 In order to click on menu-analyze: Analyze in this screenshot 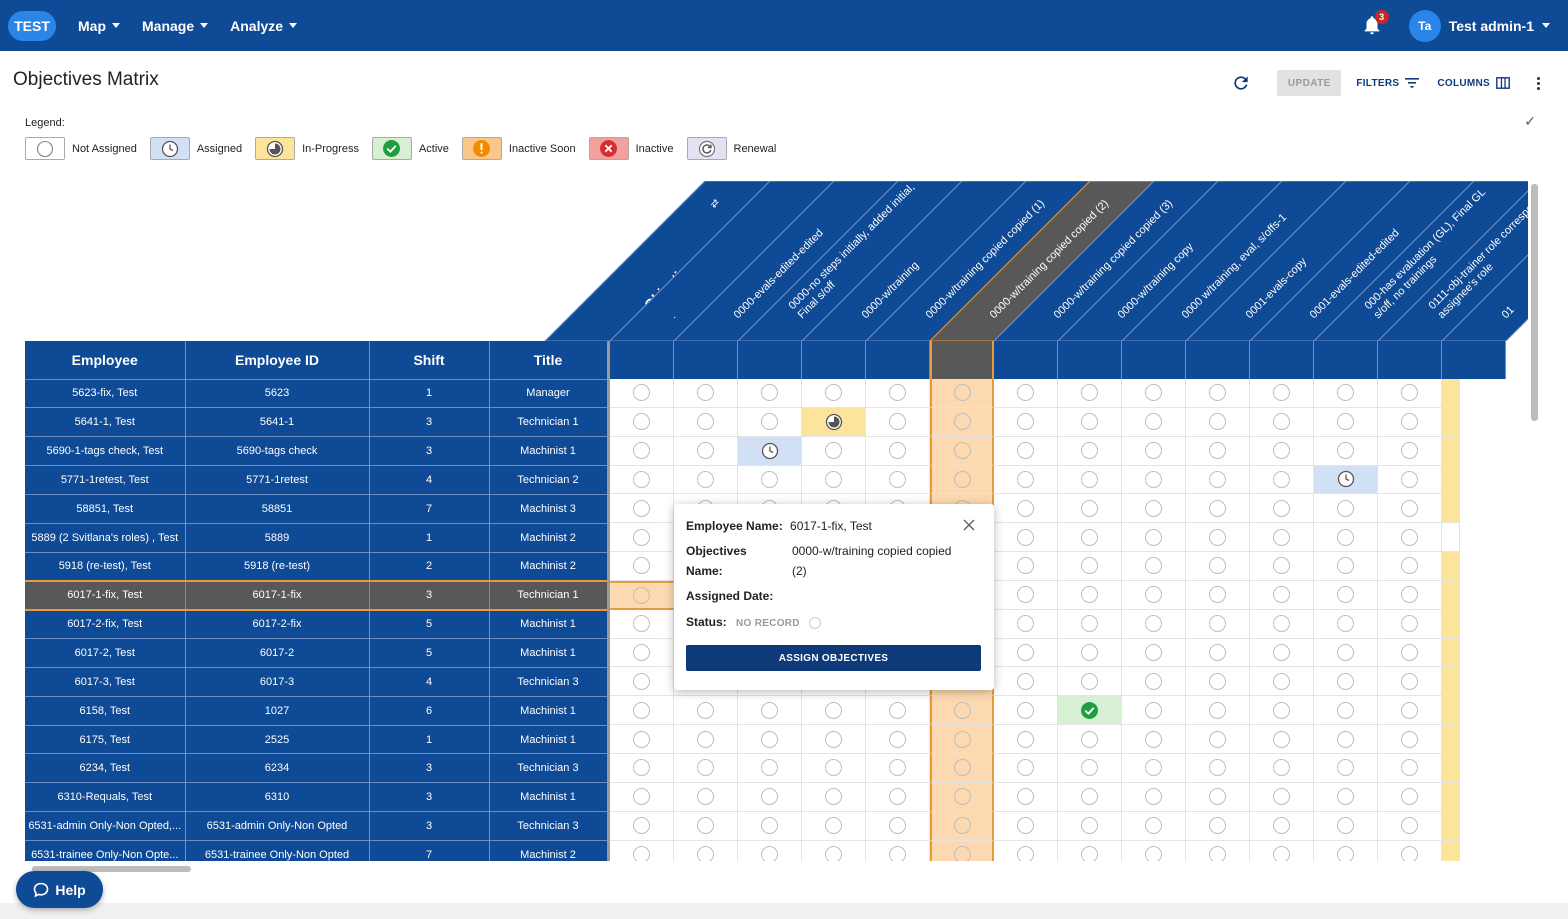, I will do `click(264, 26)`.